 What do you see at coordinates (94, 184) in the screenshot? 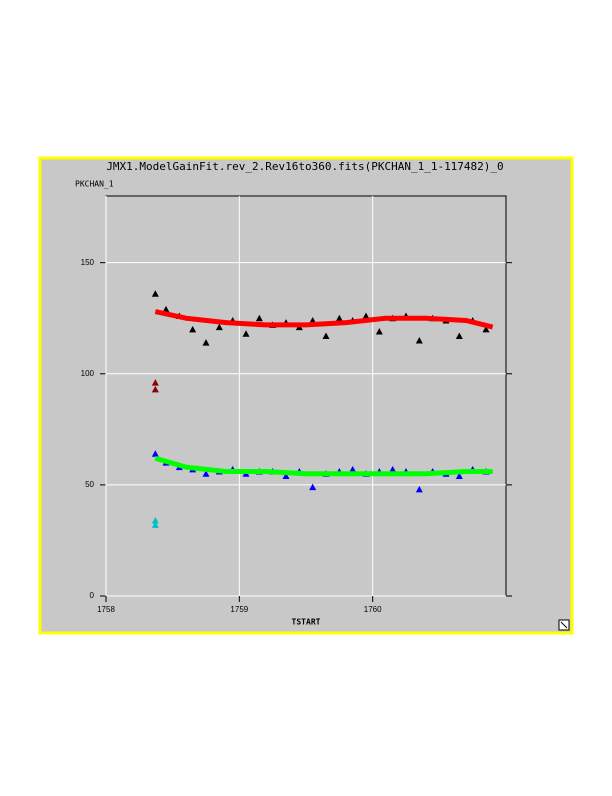
I see `y-axis-label: PKCHAN_1` at bounding box center [94, 184].